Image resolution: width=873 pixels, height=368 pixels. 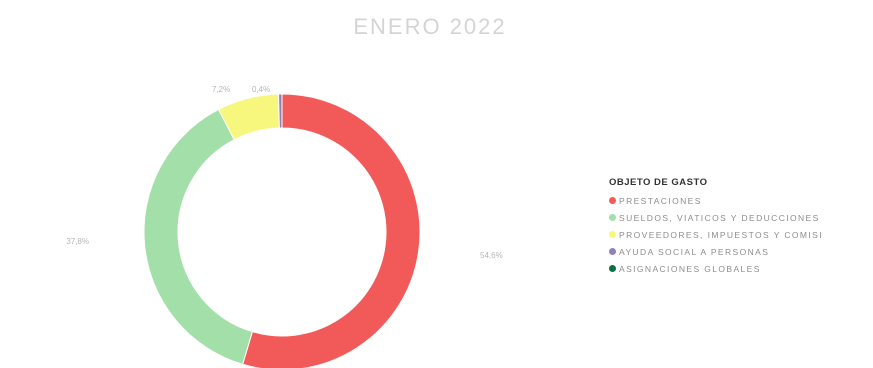 I want to click on legend-item-sueldos-viaticos-y-deducciones: SUELDOS, VIATICOS Y DEDUCCIONES, so click(x=716, y=217).